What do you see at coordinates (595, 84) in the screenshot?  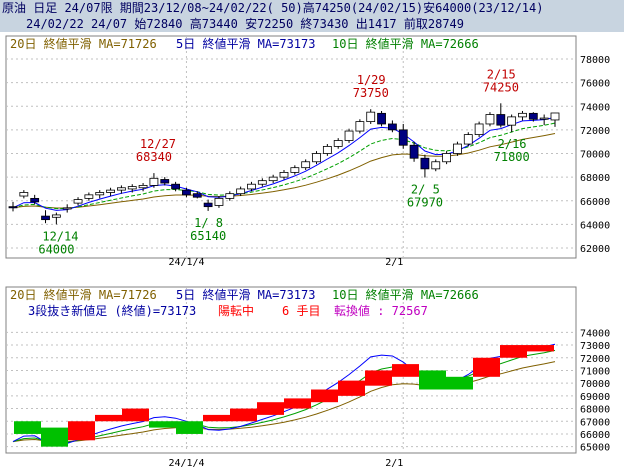 I see `upper-y-tick-label: 76000` at bounding box center [595, 84].